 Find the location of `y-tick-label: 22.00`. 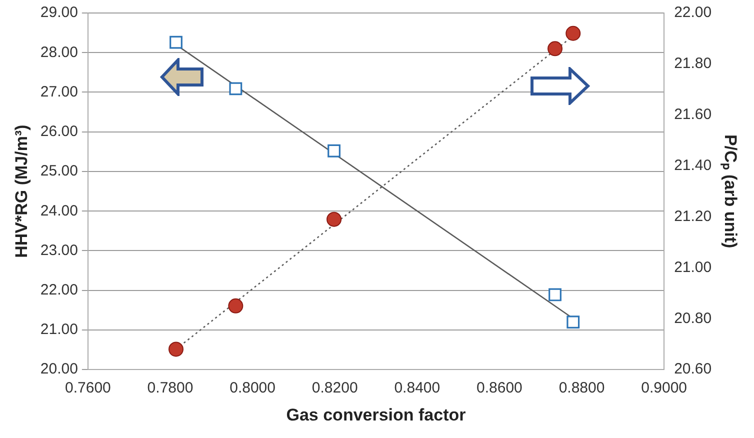

y-tick-label: 22.00 is located at coordinates (59, 289).